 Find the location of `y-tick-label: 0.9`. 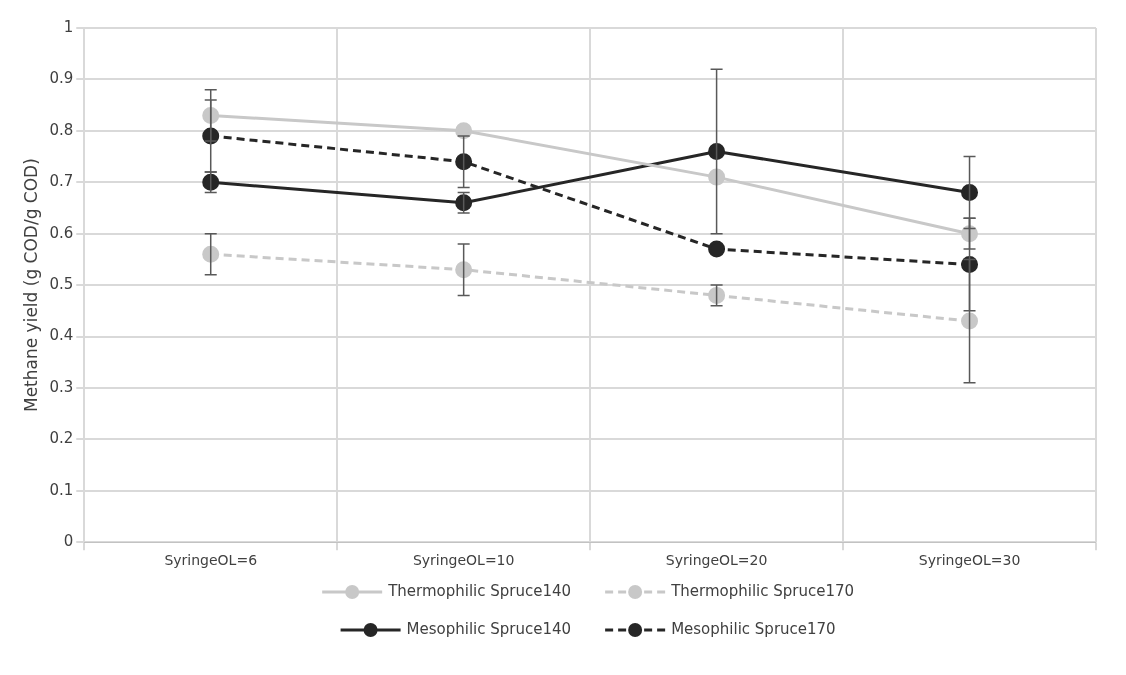

y-tick-label: 0.9 is located at coordinates (61, 78).